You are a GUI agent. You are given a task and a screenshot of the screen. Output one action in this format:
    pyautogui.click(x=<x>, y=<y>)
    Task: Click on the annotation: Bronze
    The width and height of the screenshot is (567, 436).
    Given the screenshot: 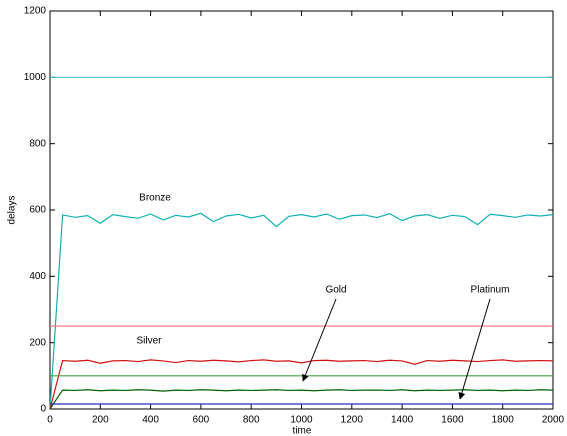 What is the action you would take?
    pyautogui.click(x=155, y=198)
    